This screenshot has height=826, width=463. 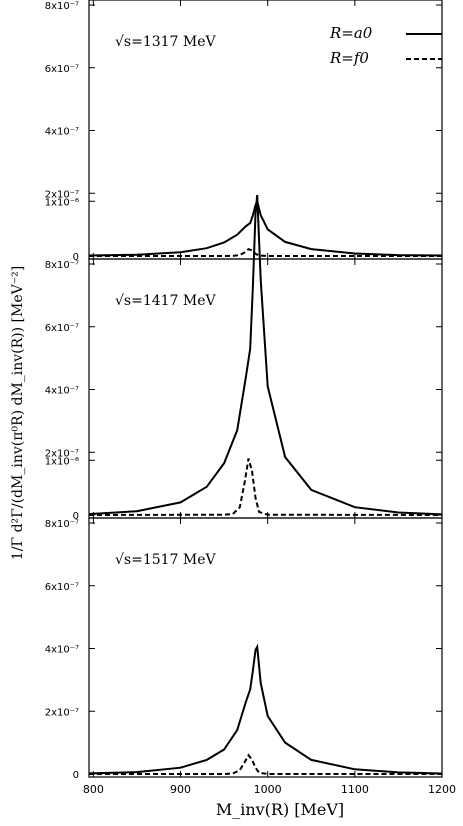 I want to click on x-axis-label: M_inv(R) [MeV], so click(x=280, y=809).